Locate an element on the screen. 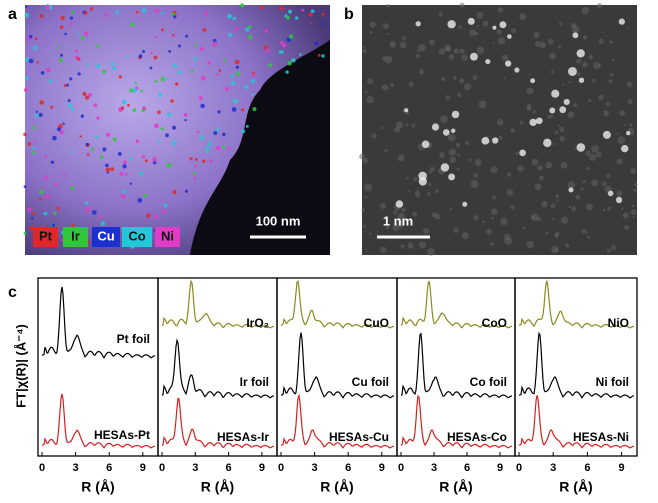  scale-bar-label: 1 nm is located at coordinates (398, 220).